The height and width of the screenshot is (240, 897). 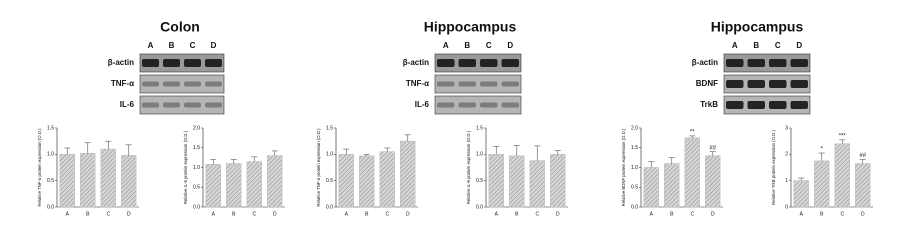 What do you see at coordinates (786, 155) in the screenshot?
I see `y-tick-label: 2` at bounding box center [786, 155].